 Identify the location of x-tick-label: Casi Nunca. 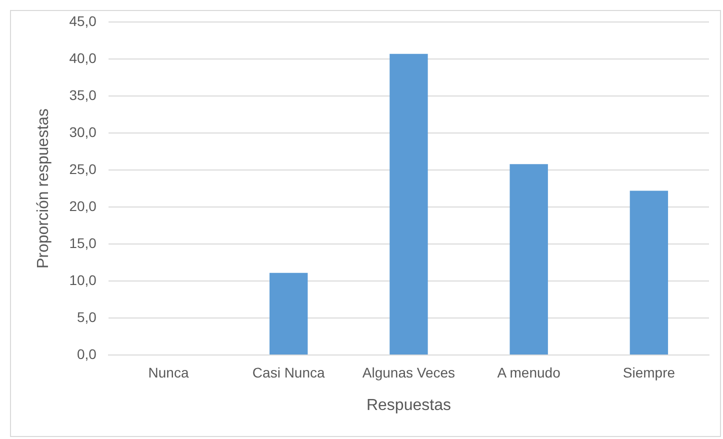
(289, 372).